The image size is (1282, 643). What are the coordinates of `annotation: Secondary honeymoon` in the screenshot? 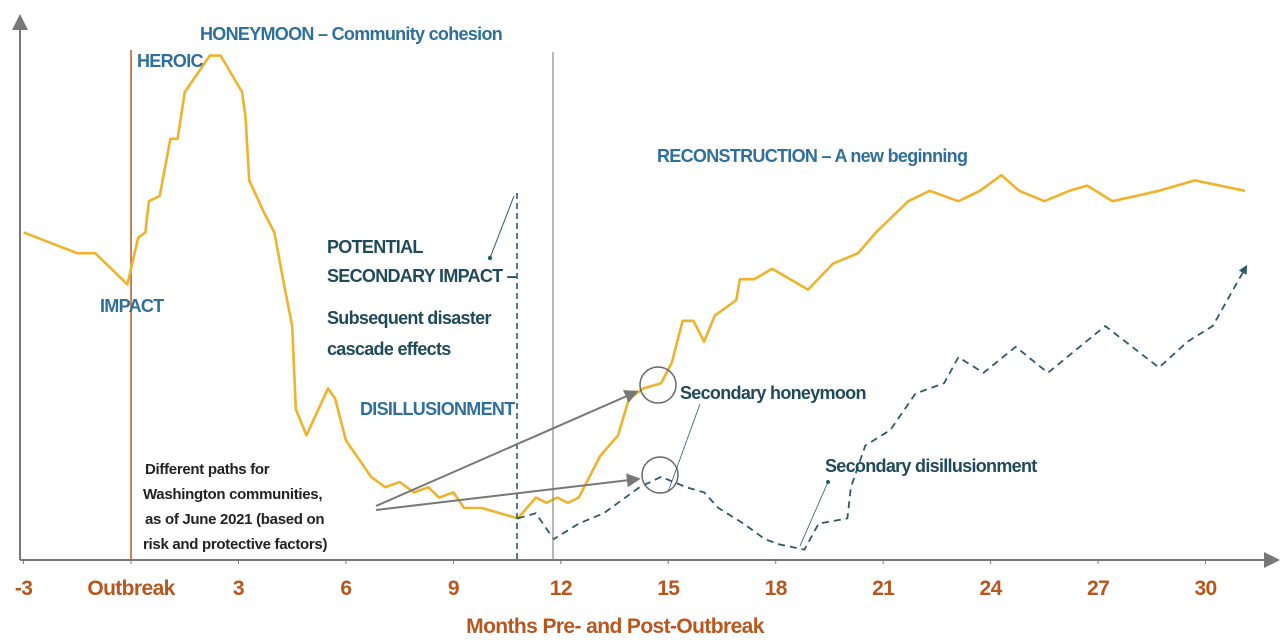 It's located at (773, 393).